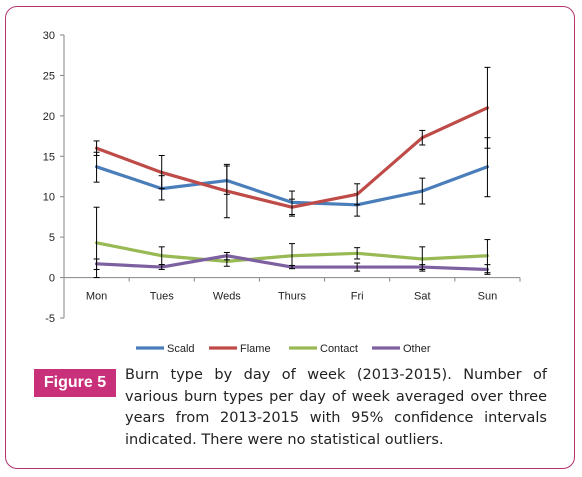  I want to click on figure-label: Figure 5, so click(75, 383).